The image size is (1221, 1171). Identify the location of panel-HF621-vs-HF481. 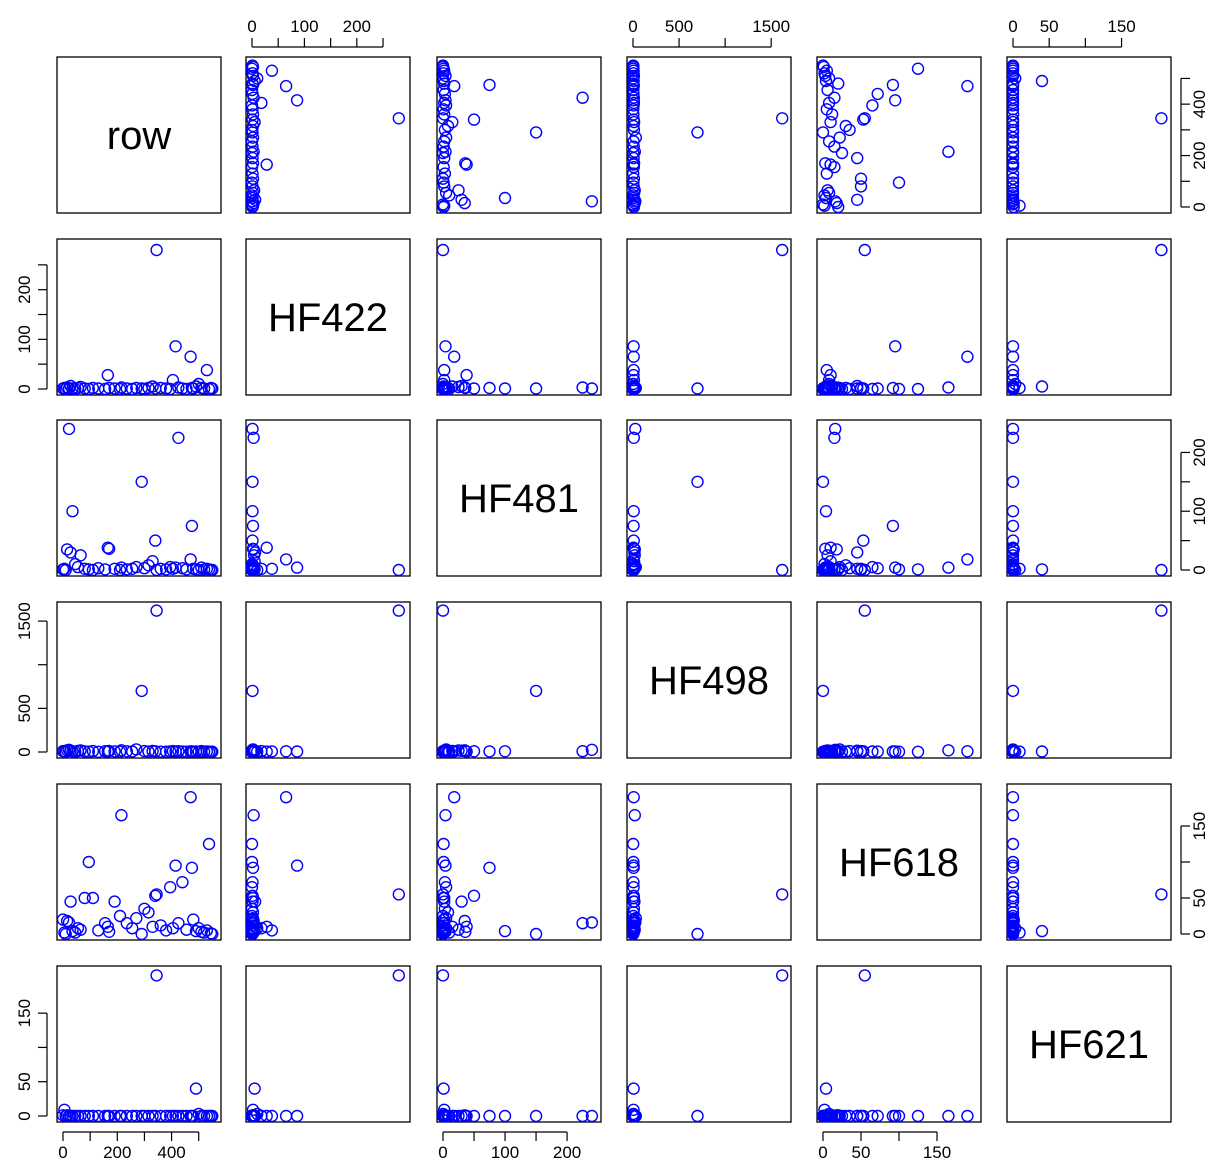
(519, 1044).